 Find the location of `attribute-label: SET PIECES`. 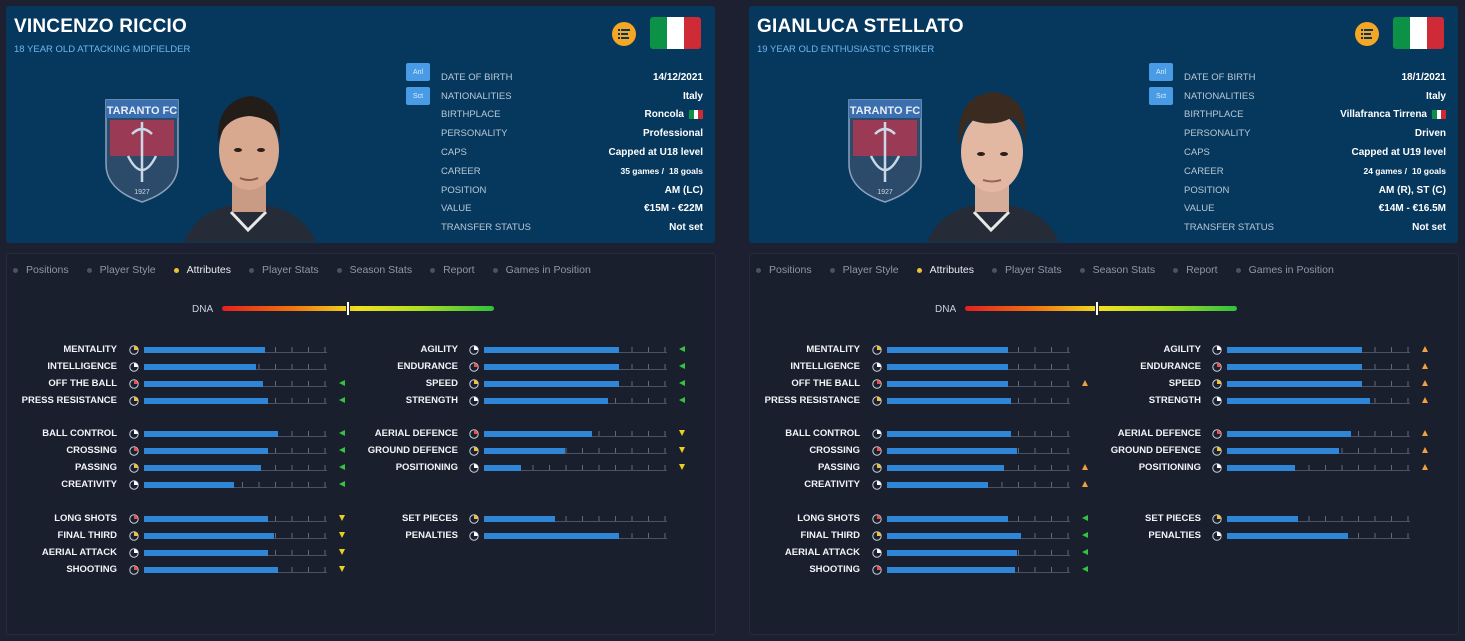

attribute-label: SET PIECES is located at coordinates (1173, 518).